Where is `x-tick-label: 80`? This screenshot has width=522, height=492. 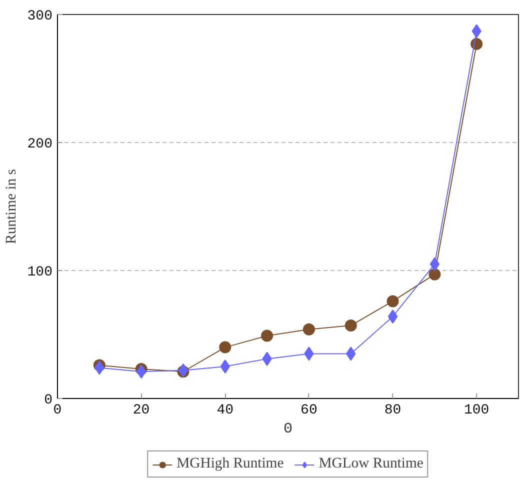
x-tick-label: 80 is located at coordinates (393, 410).